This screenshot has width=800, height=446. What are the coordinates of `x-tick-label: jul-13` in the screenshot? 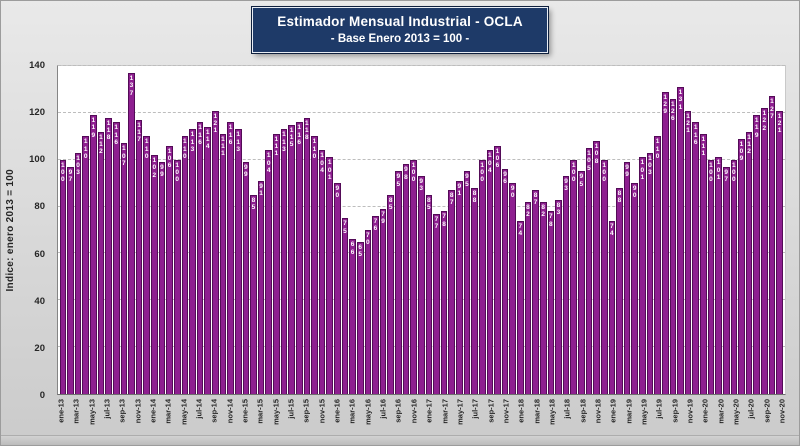 It's located at (106, 409).